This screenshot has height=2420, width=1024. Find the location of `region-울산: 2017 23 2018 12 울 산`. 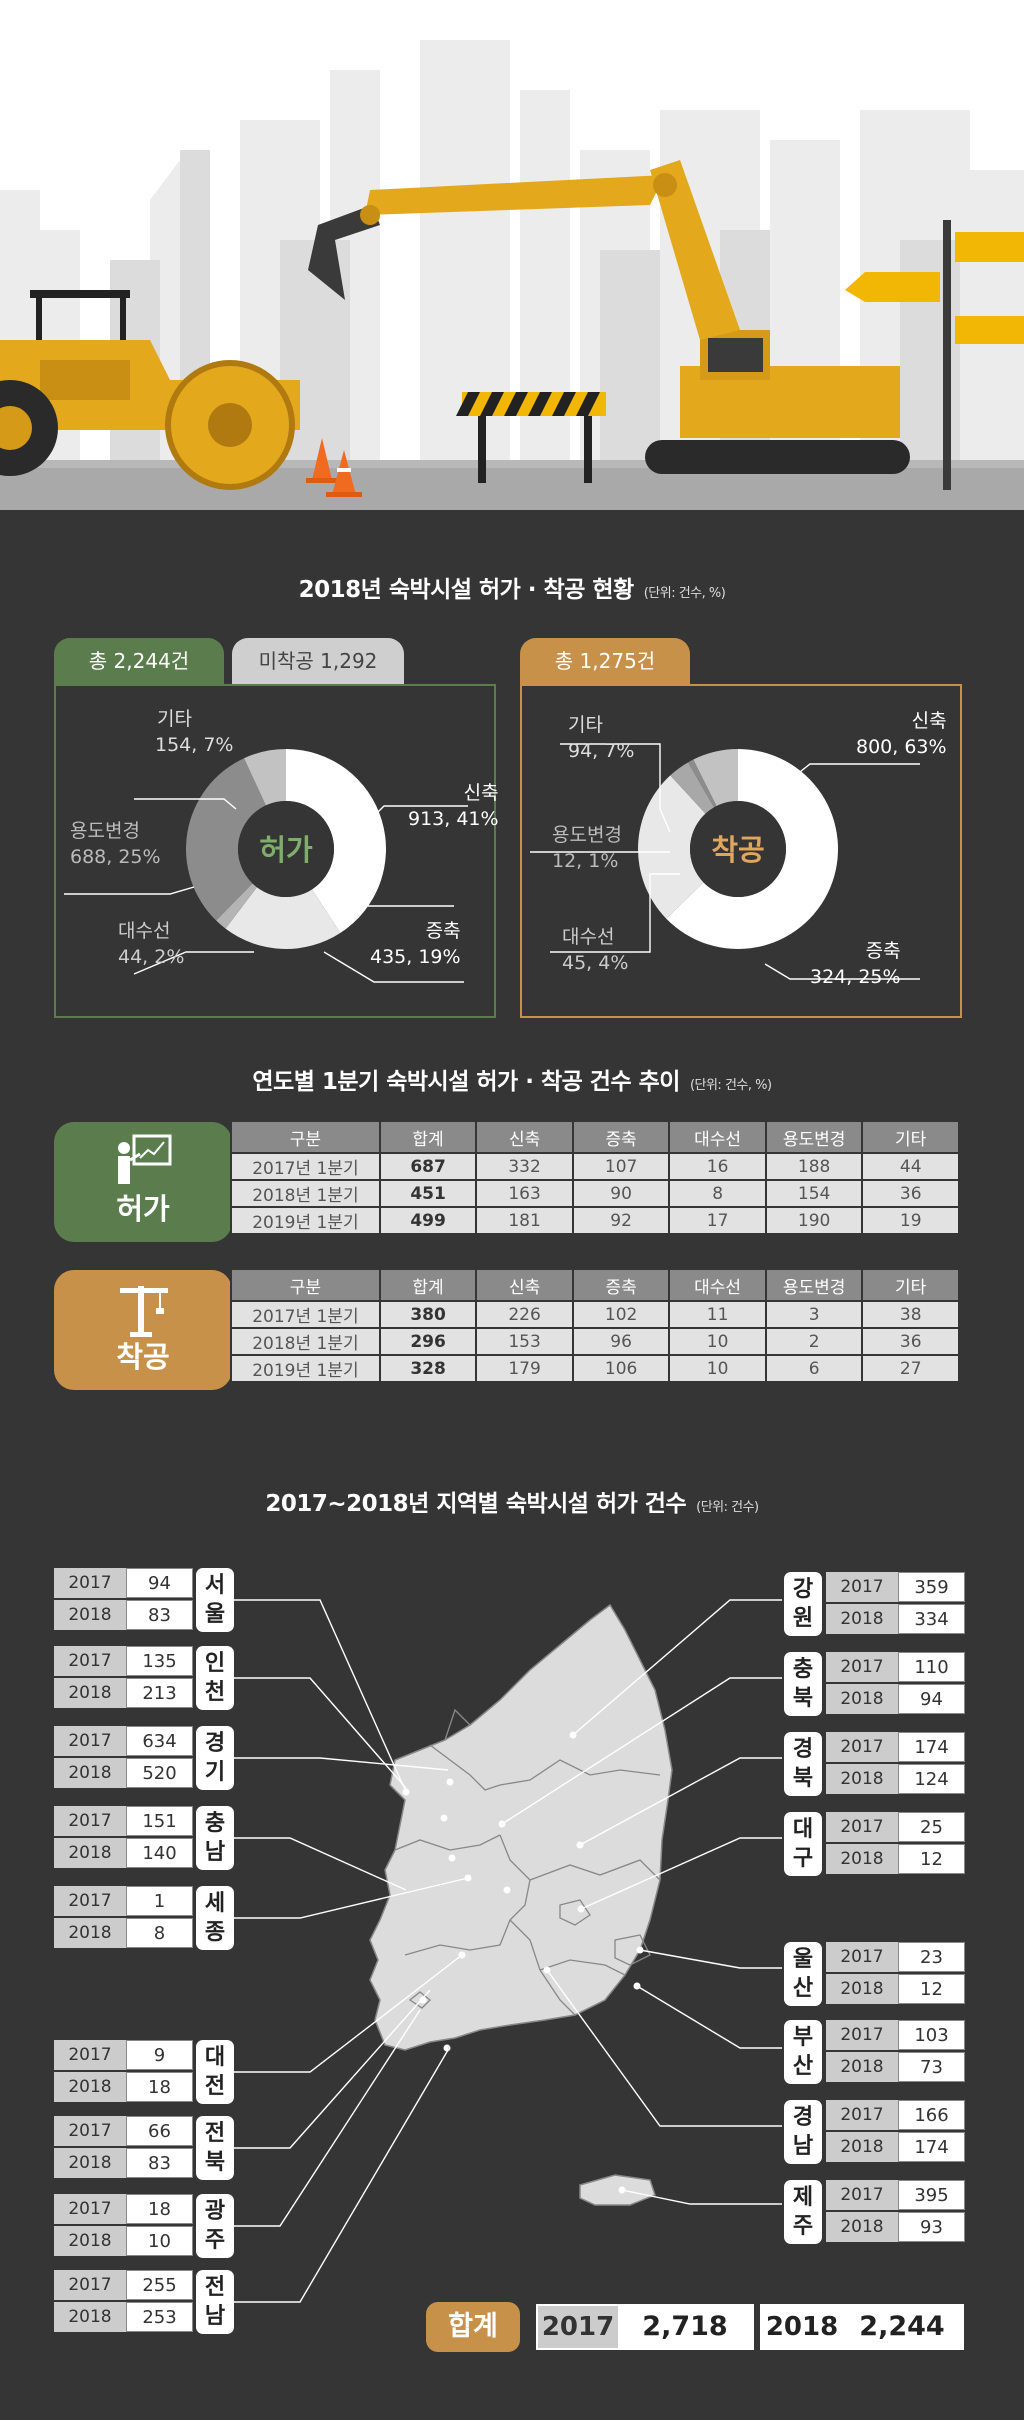

region-울산: 2017 23 2018 12 울 산 is located at coordinates (874, 1974).